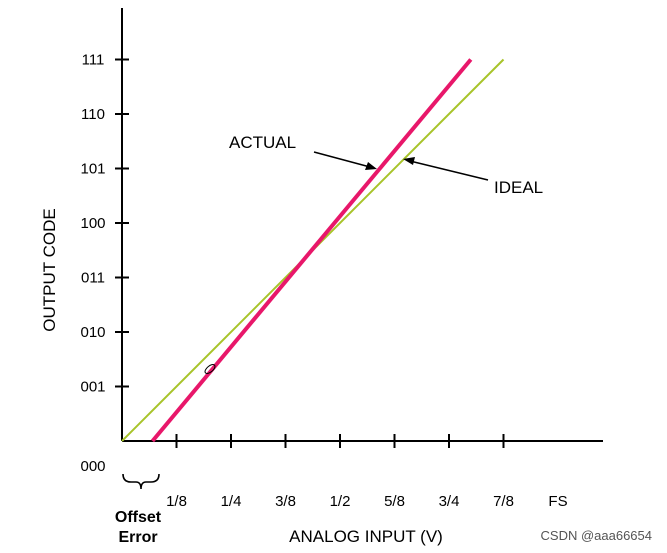  What do you see at coordinates (92, 332) in the screenshot?
I see `y-tick-label: 010` at bounding box center [92, 332].